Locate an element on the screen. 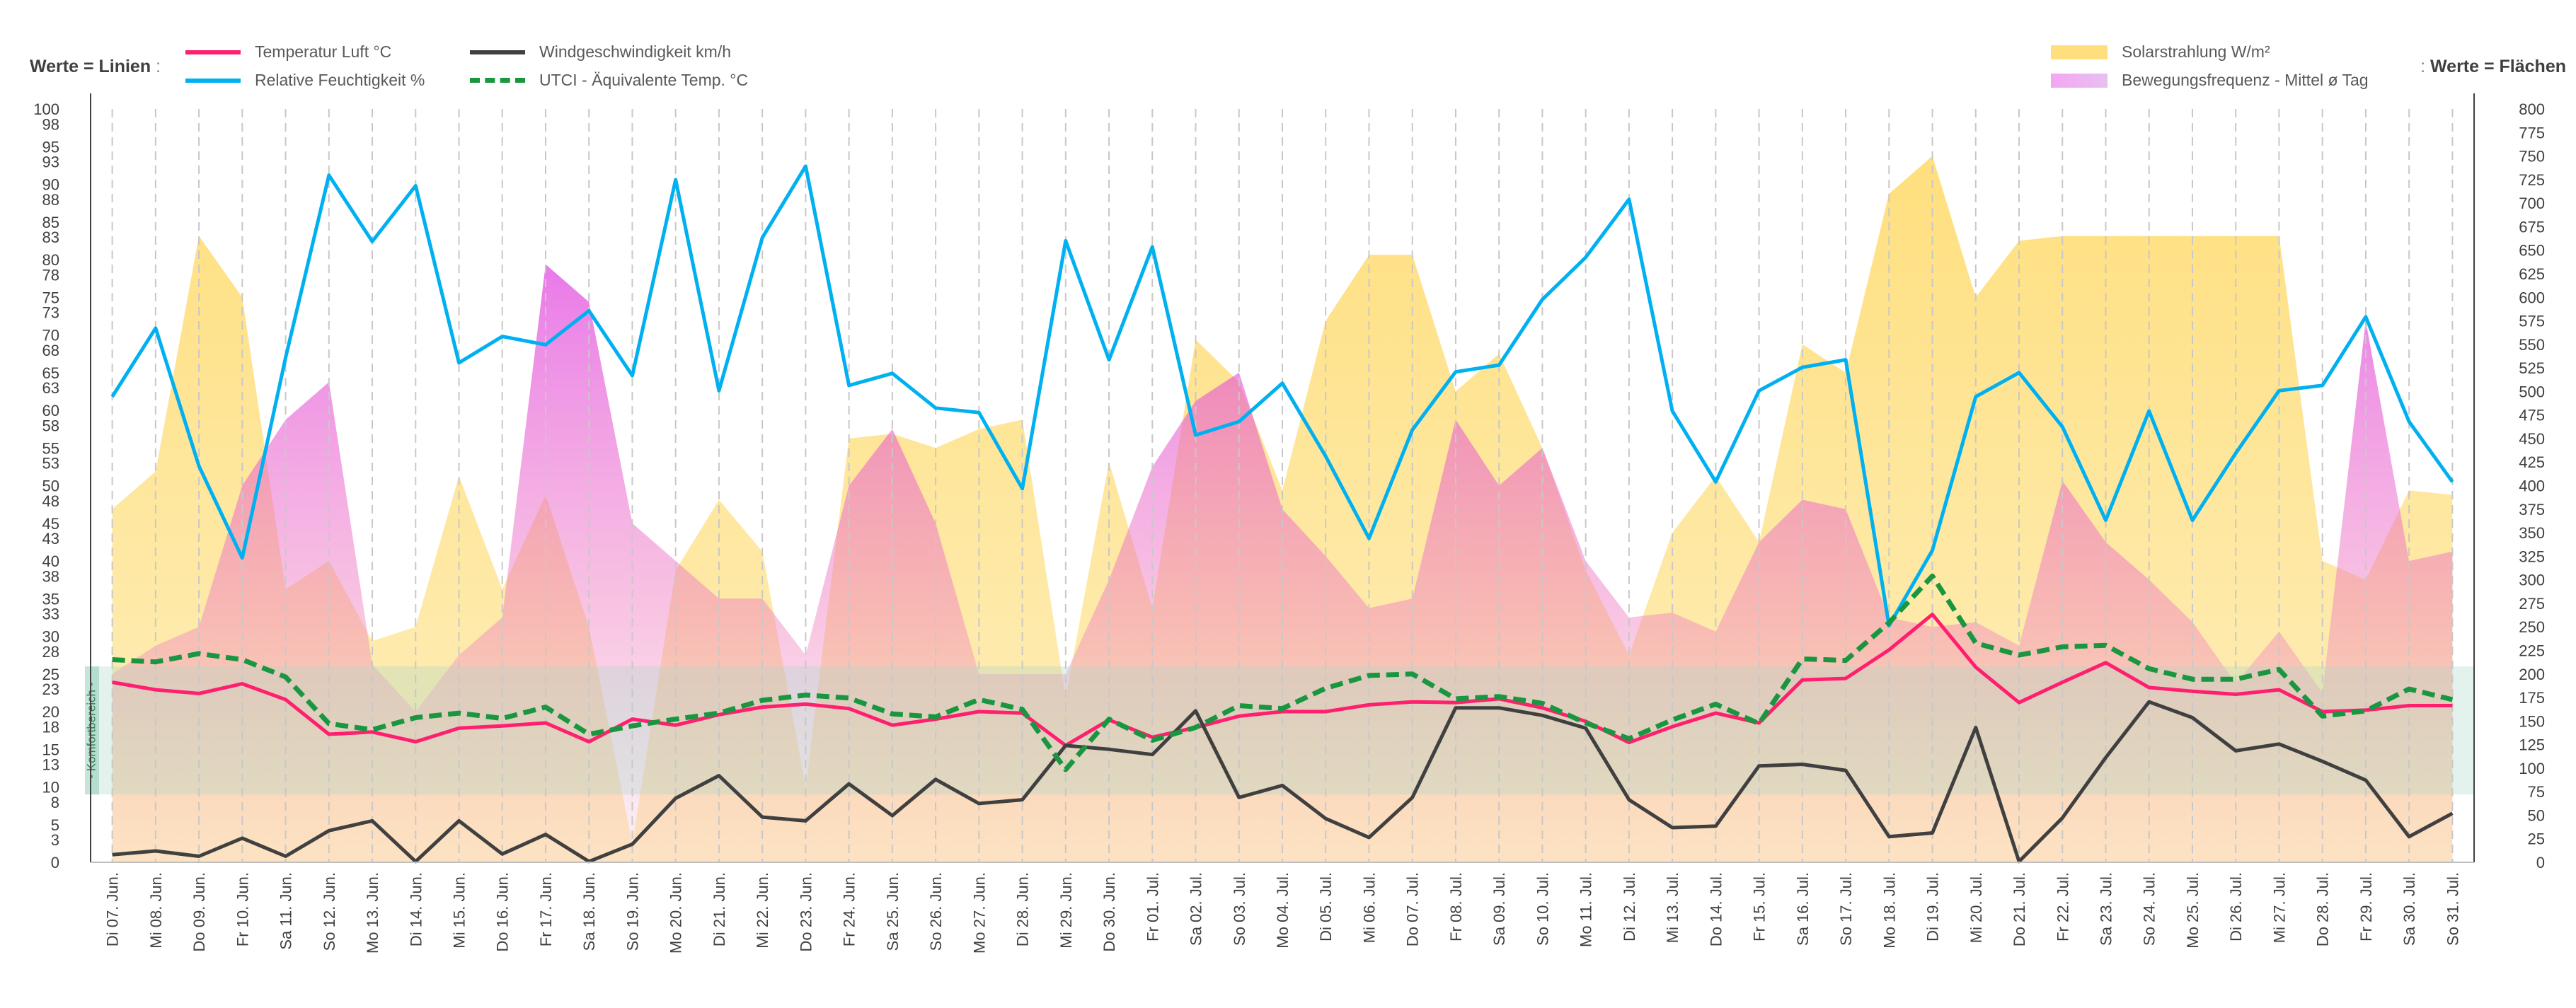 This screenshot has height=1008, width=2576. right-tick-label: 0 is located at coordinates (2541, 862).